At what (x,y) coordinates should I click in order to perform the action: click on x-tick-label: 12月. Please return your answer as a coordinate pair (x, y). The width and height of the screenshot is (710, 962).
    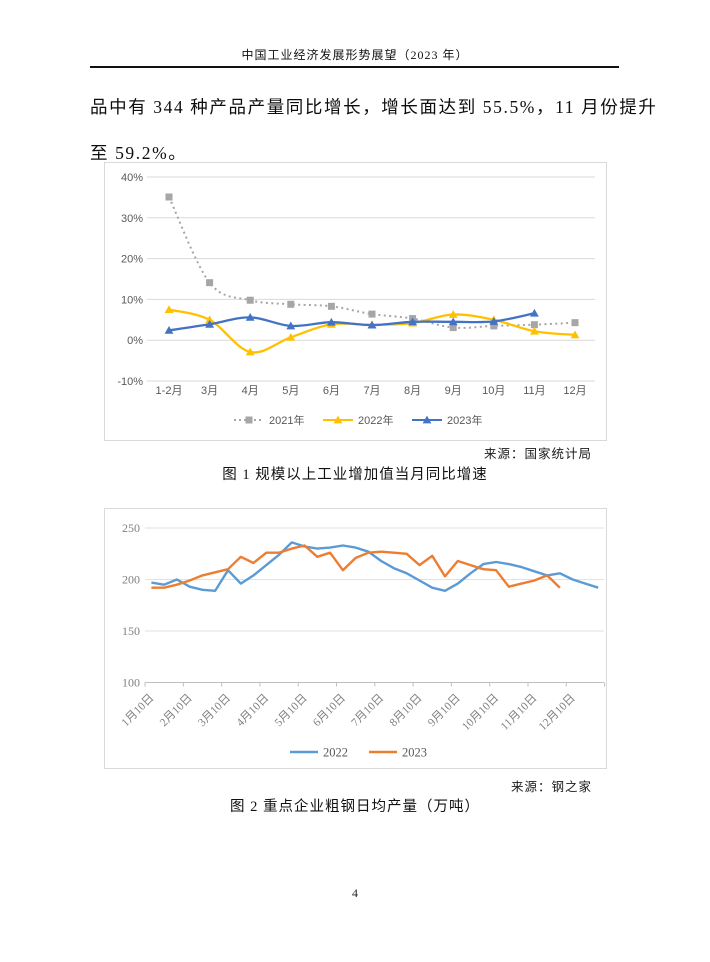
    Looking at the image, I should click on (574, 391).